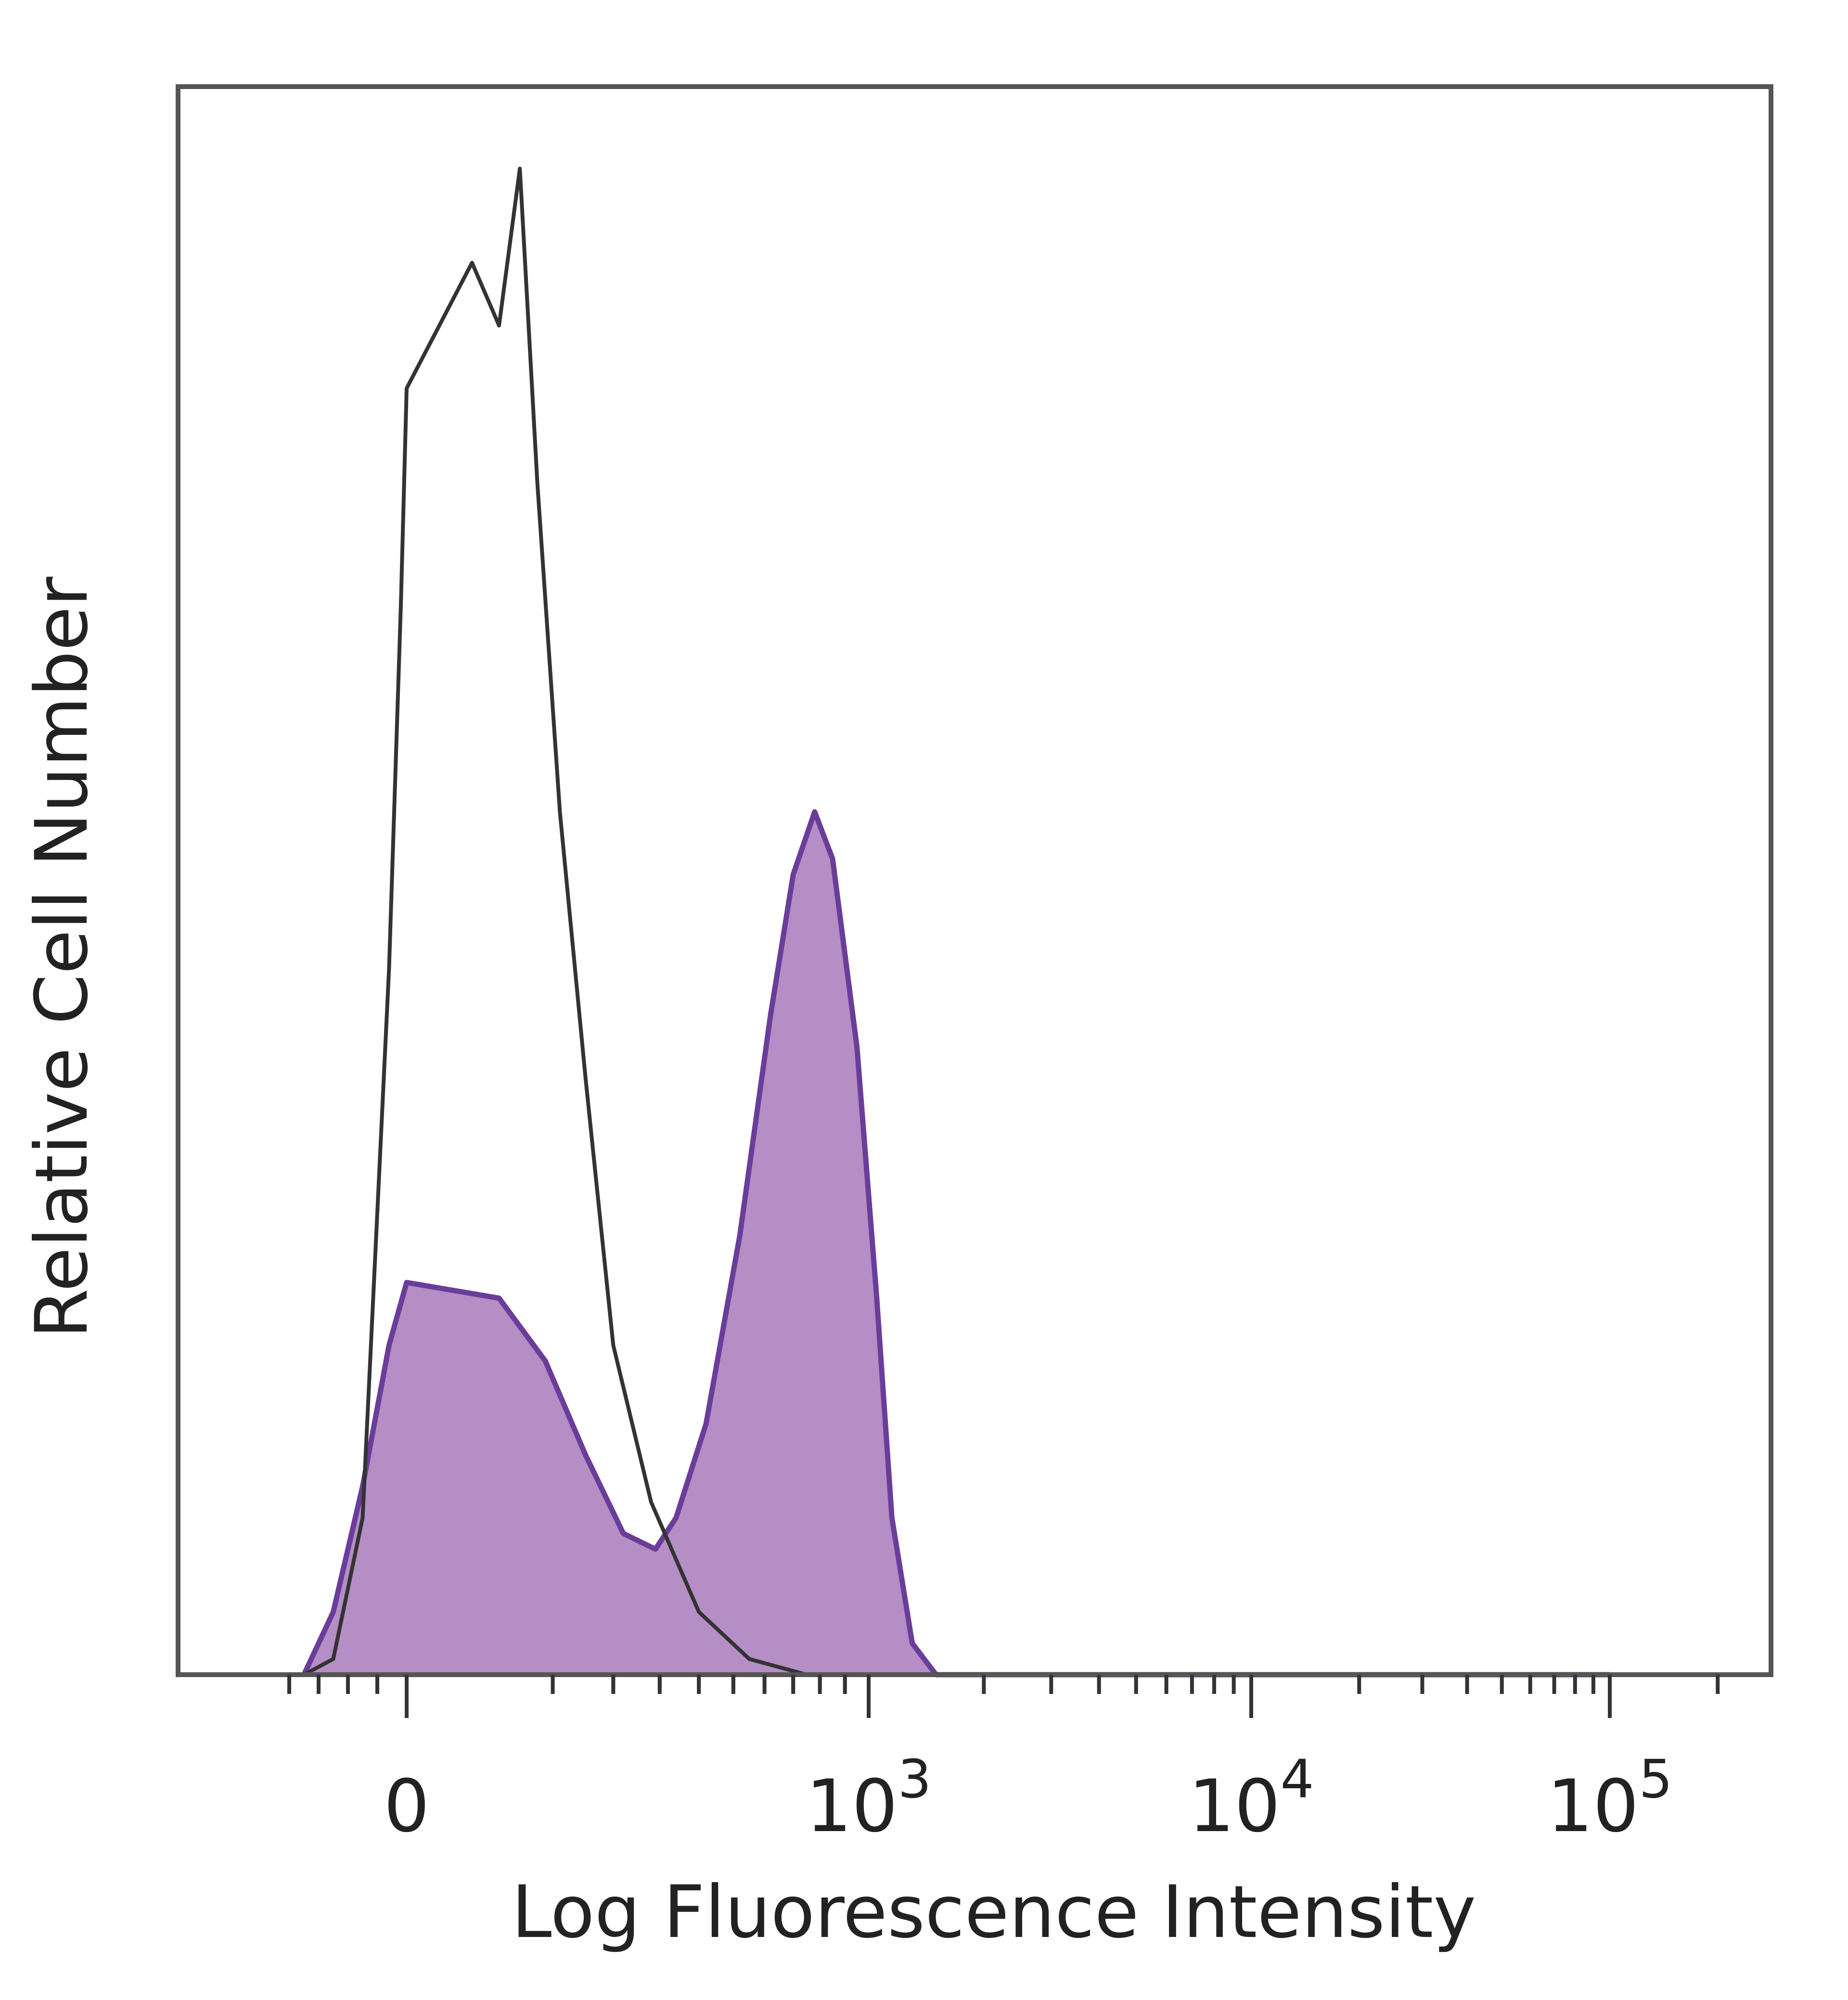 This screenshot has height=2000, width=1848. What do you see at coordinates (1655, 1779) in the screenshot?
I see `x-tick-label-exponent: 5` at bounding box center [1655, 1779].